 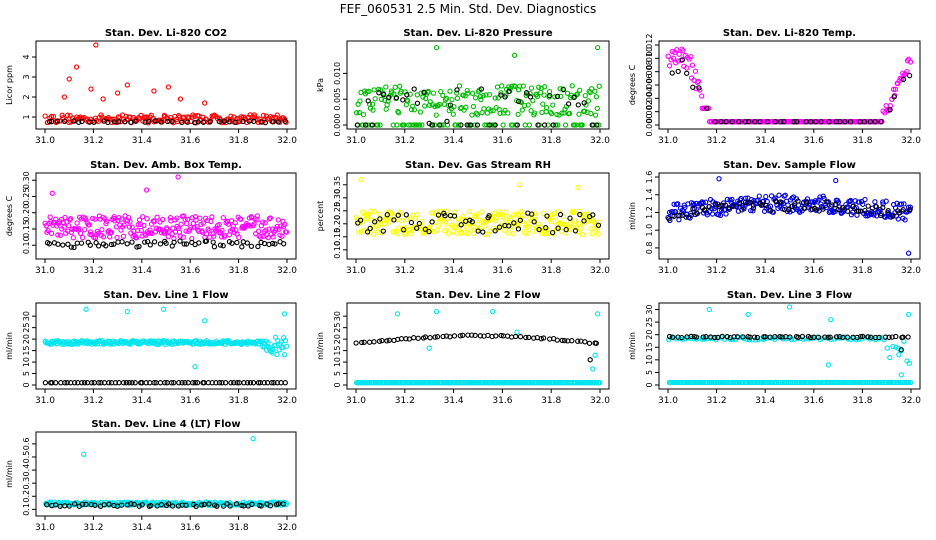 What do you see at coordinates (337, 250) in the screenshot?
I see `y-tick-label: 0.10` at bounding box center [337, 250].